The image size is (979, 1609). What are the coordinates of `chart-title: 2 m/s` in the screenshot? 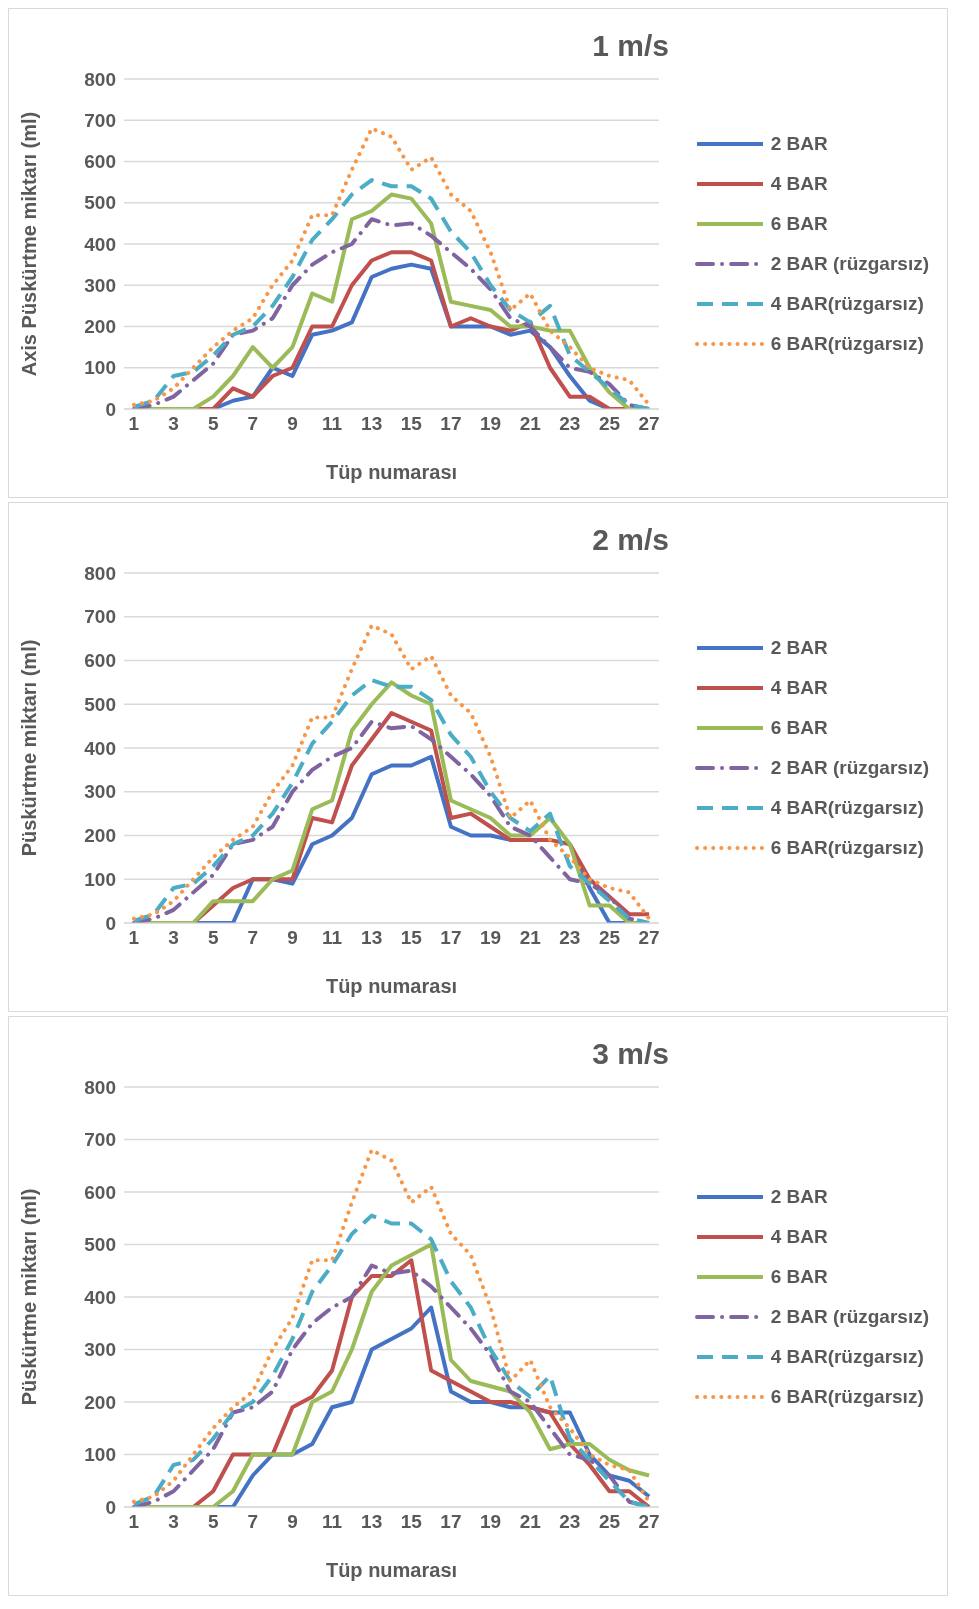 It's located at (630, 540).